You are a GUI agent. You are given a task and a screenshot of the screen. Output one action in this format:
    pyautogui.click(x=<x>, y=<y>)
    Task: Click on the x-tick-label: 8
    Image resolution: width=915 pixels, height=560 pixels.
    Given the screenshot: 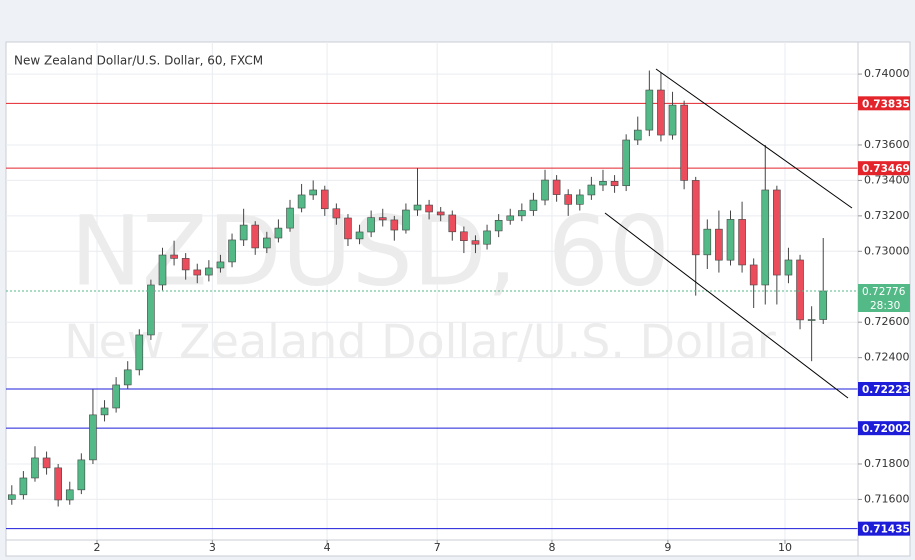 What is the action you would take?
    pyautogui.click(x=551, y=547)
    